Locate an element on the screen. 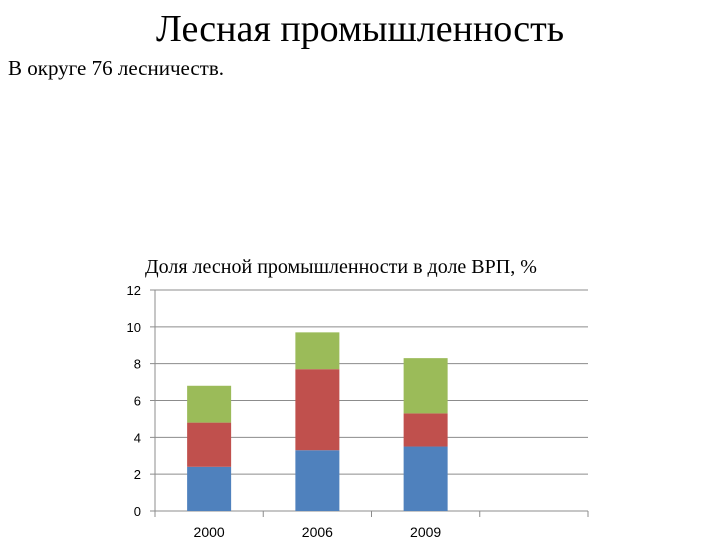 The height and width of the screenshot is (540, 720). y-tick-label: 2 is located at coordinates (137, 474).